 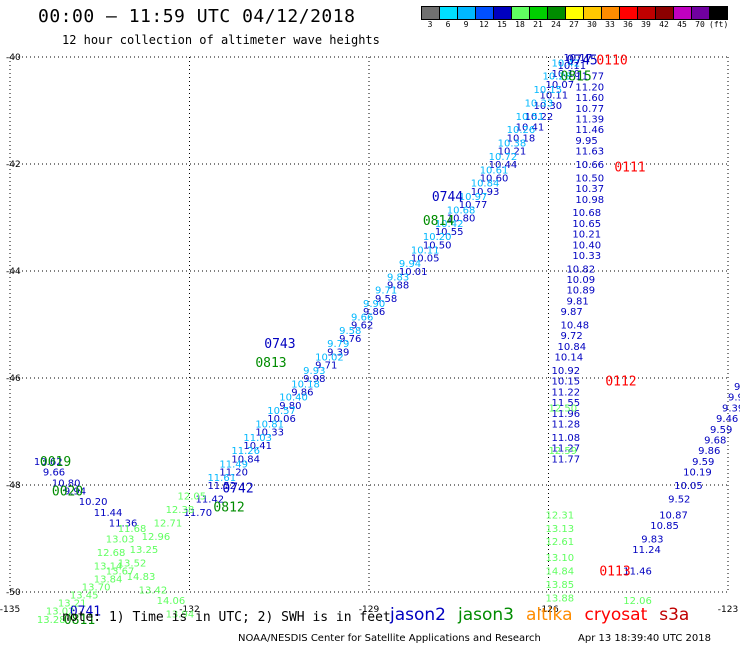 What do you see at coordinates (120, 540) in the screenshot?
I see `wave-height-label: 13.03` at bounding box center [120, 540].